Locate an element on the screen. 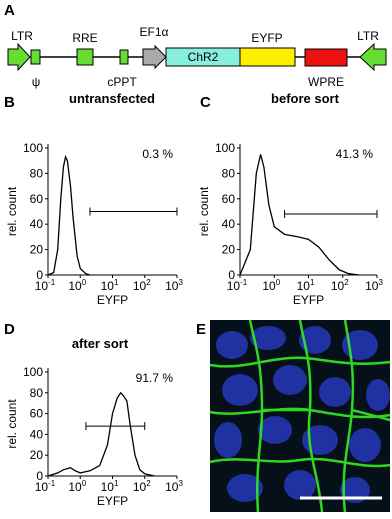 Image resolution: width=392 pixels, height=519 pixels. panel-letter: D is located at coordinates (9, 329).